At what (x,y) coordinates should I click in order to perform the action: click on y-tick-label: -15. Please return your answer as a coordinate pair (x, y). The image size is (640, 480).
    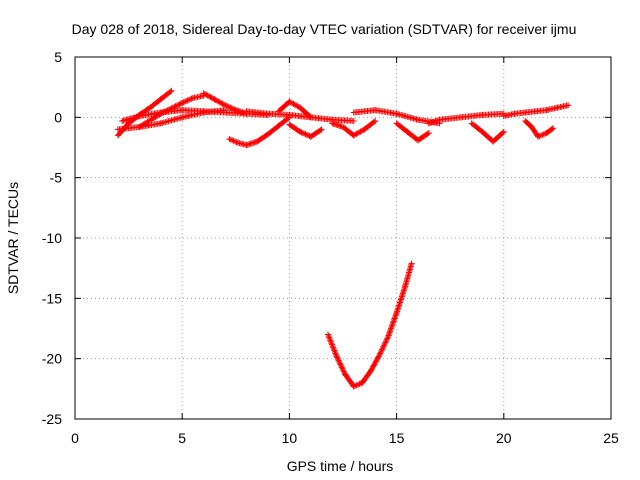
    Looking at the image, I should click on (52, 298).